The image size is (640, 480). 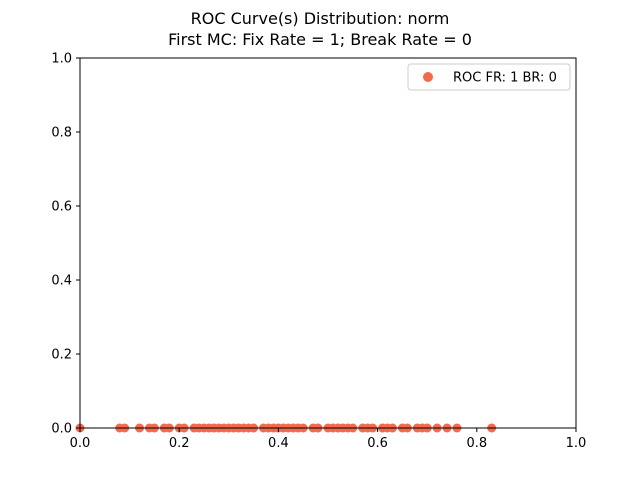 I want to click on legend: ROC FR: 1 BR: 0, so click(x=489, y=77).